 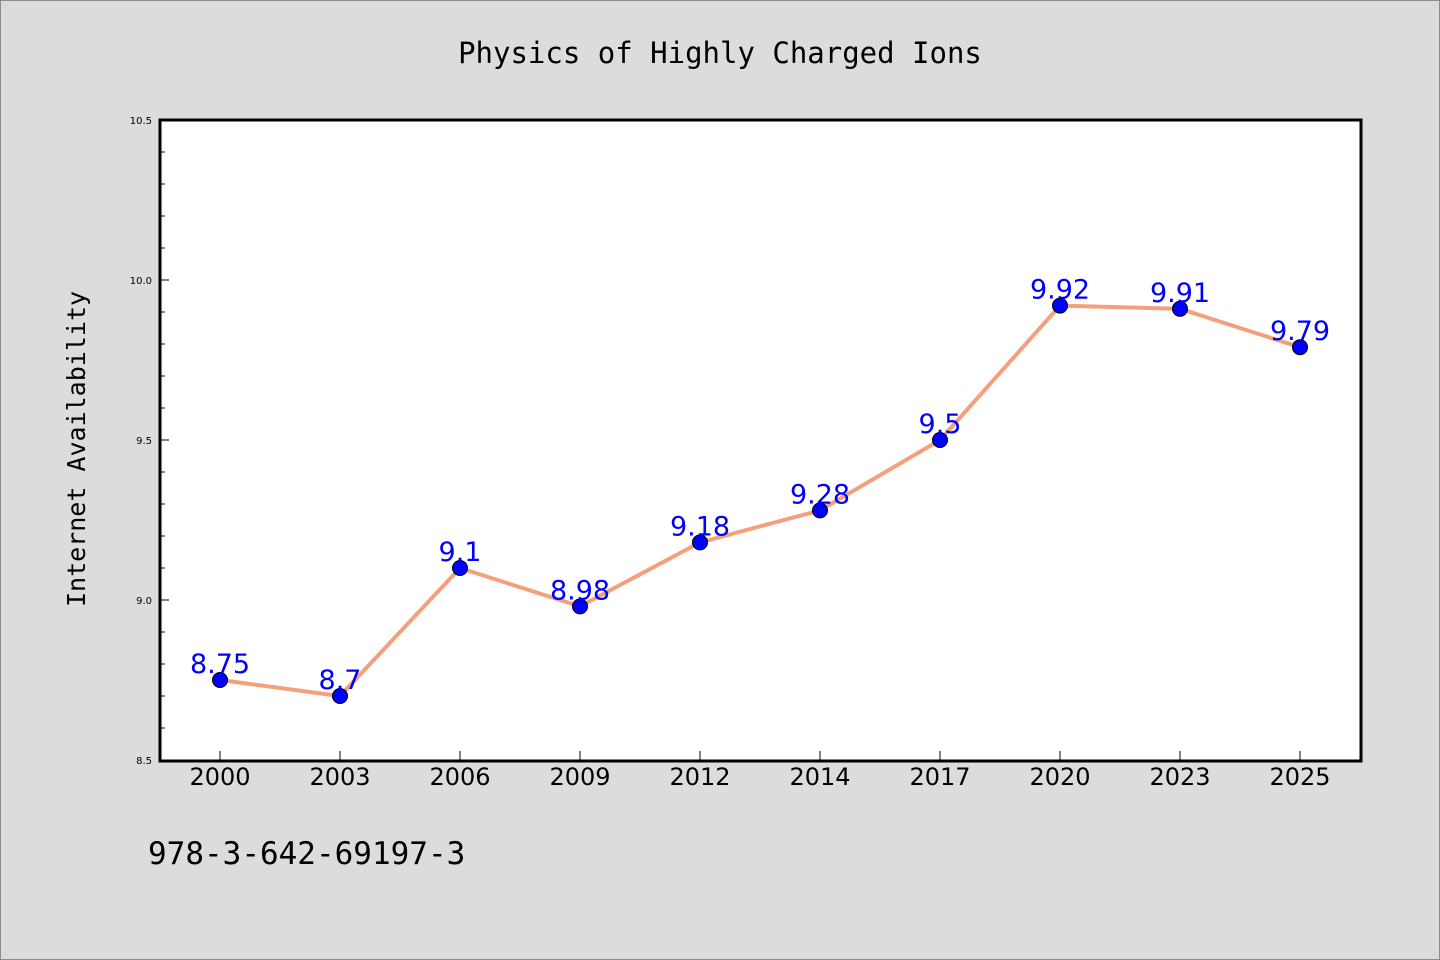 I want to click on data-label: 9.91, so click(x=1180, y=293).